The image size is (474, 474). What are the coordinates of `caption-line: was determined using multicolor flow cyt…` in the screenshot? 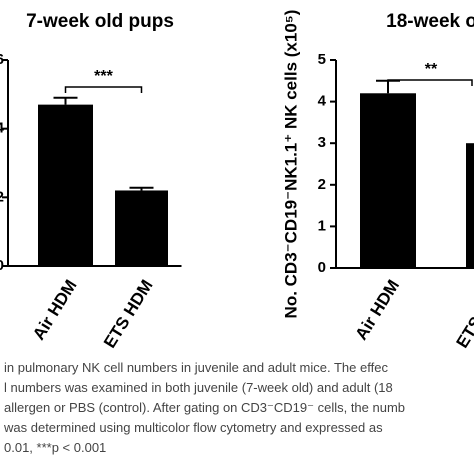 It's located at (193, 427).